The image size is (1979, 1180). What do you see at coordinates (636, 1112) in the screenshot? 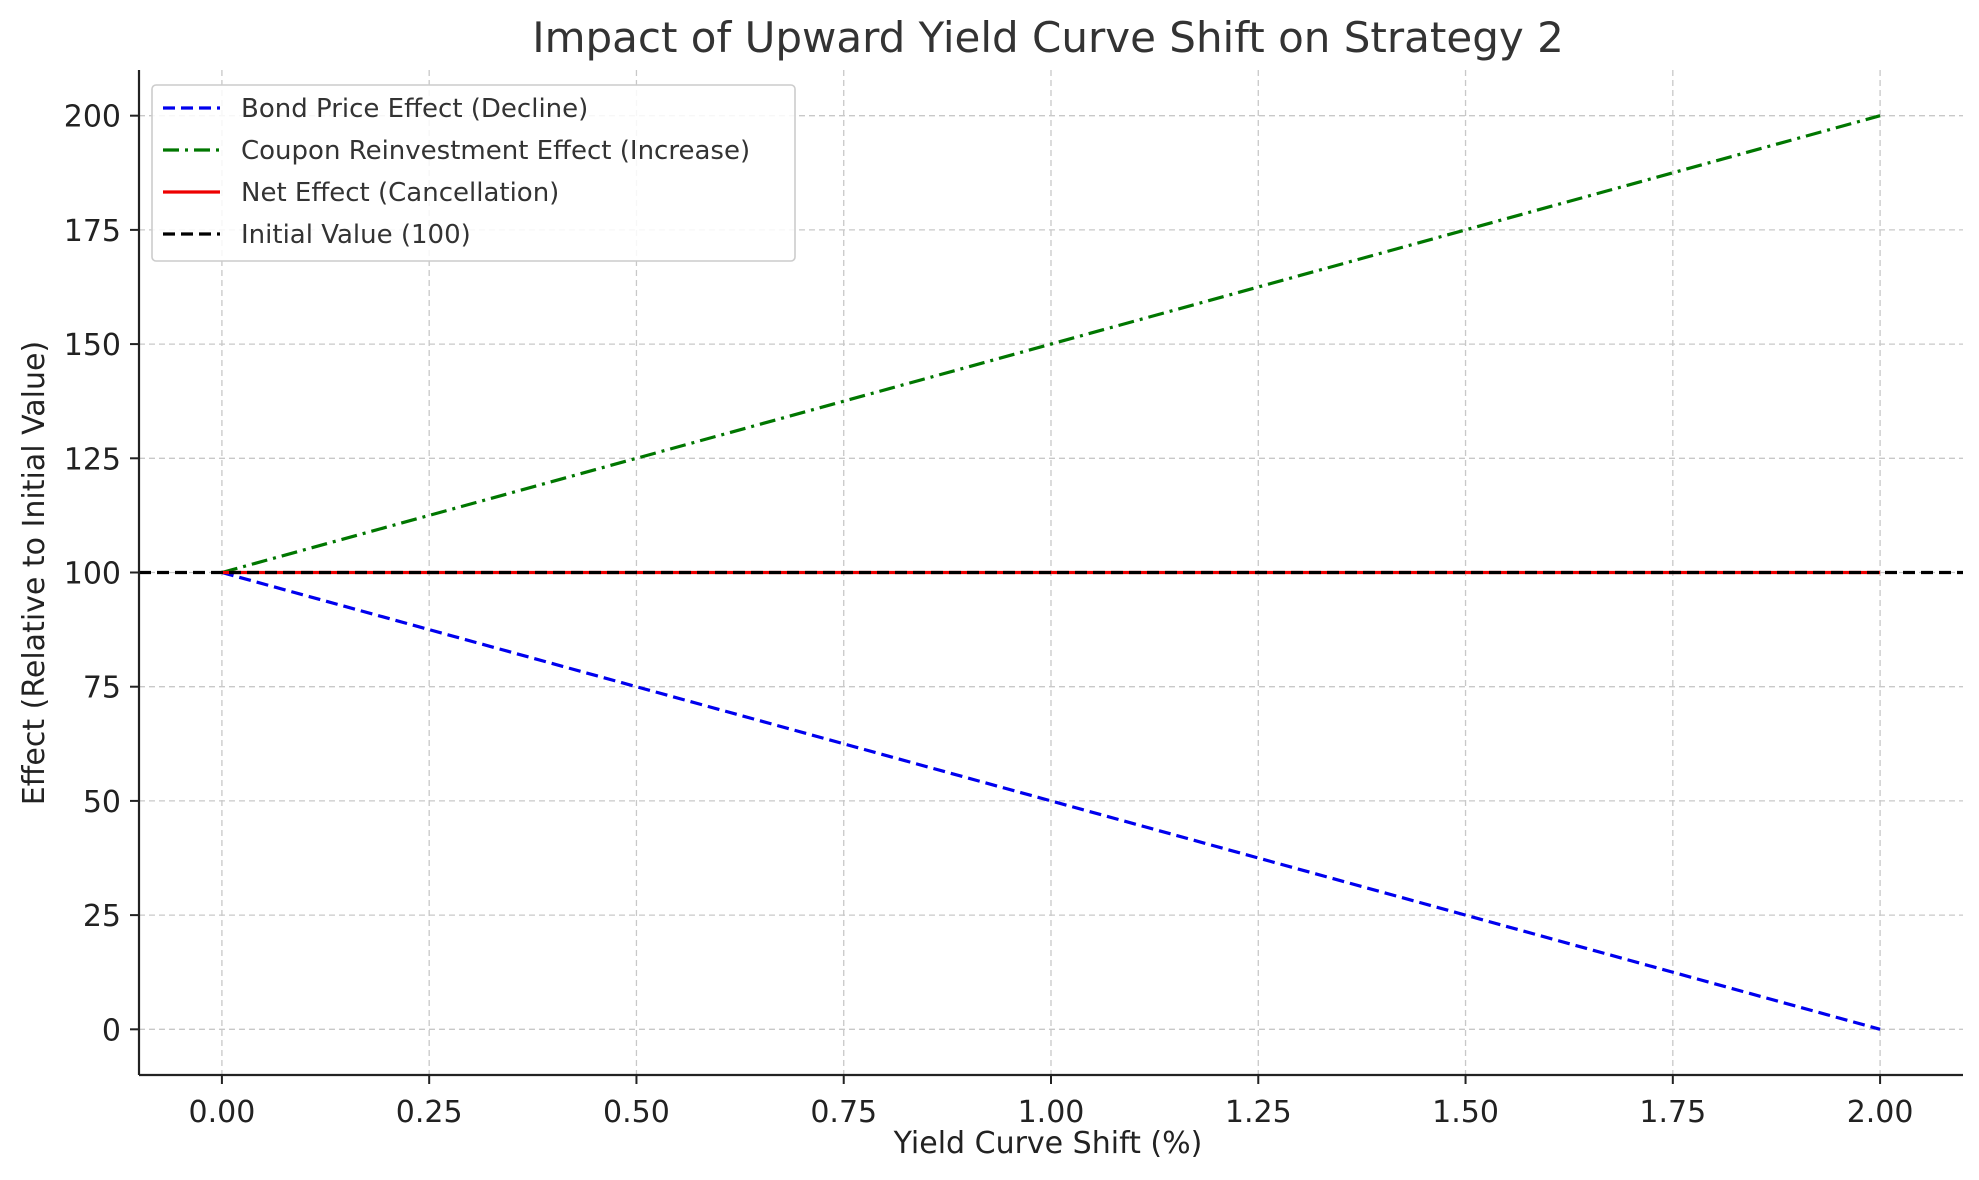
I see `x-tick-label: 0.50` at bounding box center [636, 1112].